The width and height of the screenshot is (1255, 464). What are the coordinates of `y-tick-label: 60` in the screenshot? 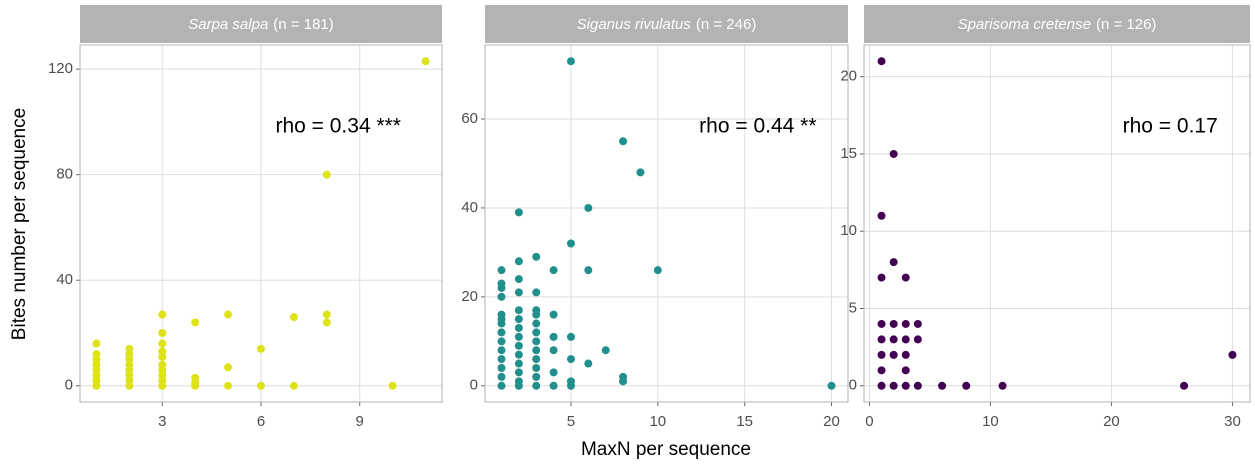 It's located at (469, 118).